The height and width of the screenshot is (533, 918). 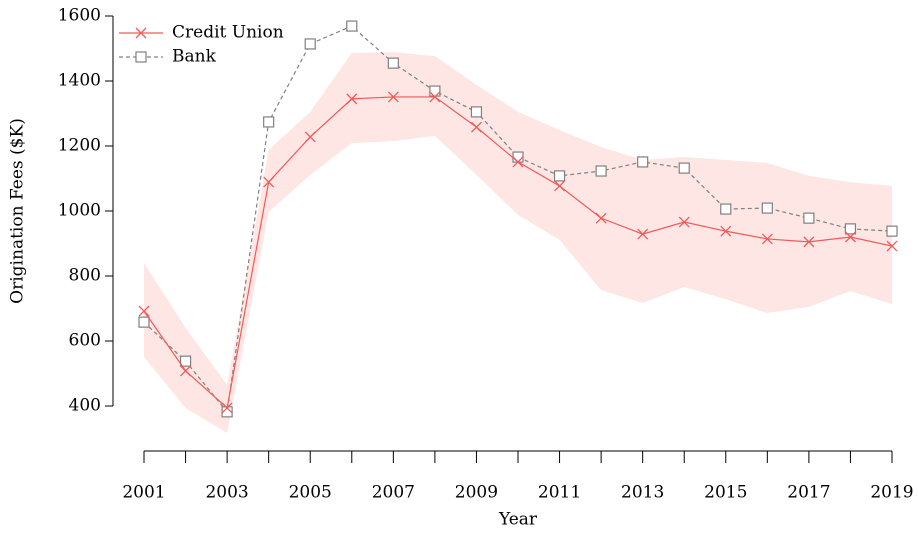 What do you see at coordinates (18, 211) in the screenshot?
I see `y-axis-title: Origination Fees ($K)` at bounding box center [18, 211].